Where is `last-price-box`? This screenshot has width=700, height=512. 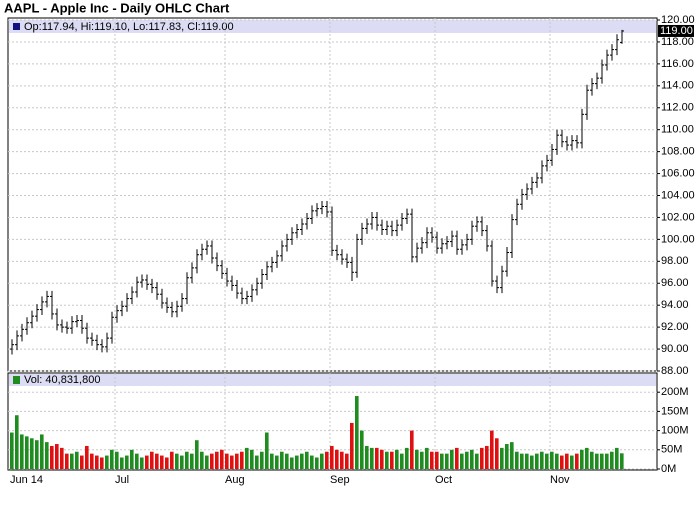 last-price-box is located at coordinates (676, 30).